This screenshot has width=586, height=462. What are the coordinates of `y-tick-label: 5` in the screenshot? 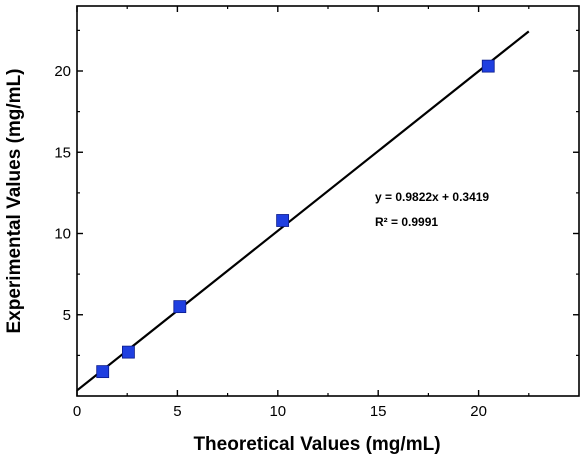 It's located at (67, 315).